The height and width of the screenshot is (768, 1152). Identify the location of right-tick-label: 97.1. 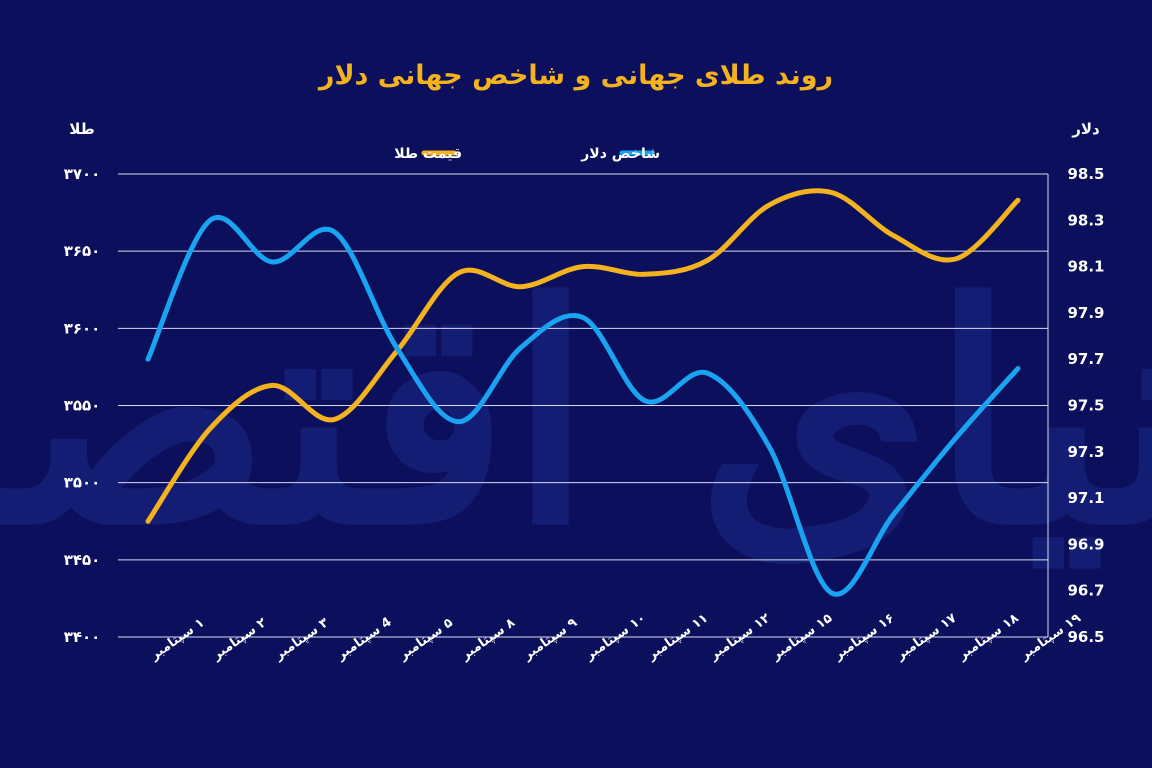
(1085, 498).